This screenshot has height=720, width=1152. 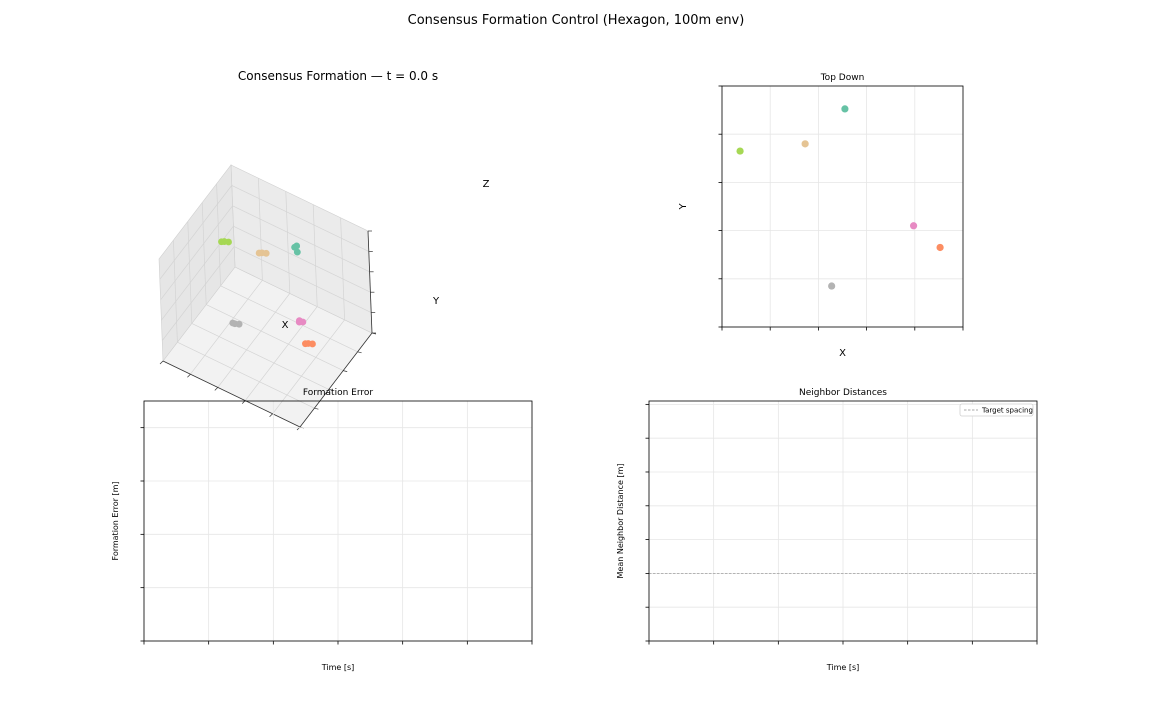 I want to click on neighbor-title: Neighbor Distances, so click(x=843, y=393).